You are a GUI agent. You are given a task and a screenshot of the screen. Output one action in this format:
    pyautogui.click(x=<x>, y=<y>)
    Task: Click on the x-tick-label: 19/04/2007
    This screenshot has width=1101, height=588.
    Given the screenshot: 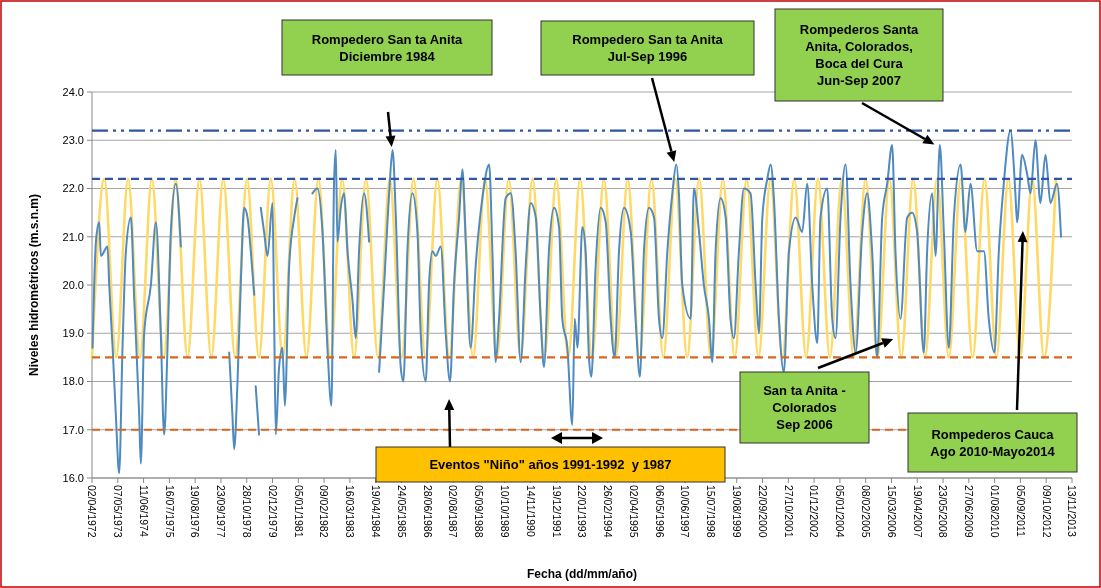 What is the action you would take?
    pyautogui.click(x=917, y=511)
    